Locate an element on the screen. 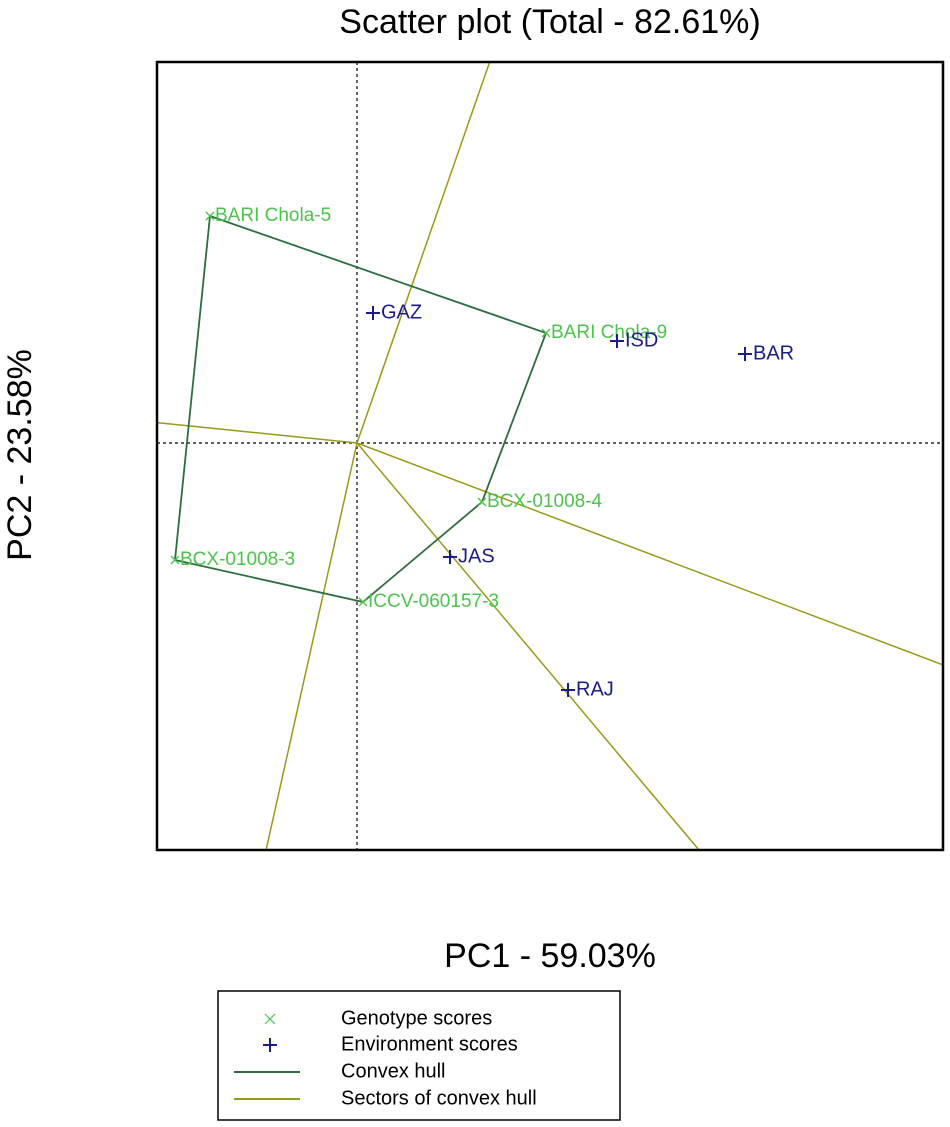 This screenshot has height=1127, width=950. point-label: BCX-01008-3 is located at coordinates (237, 559).